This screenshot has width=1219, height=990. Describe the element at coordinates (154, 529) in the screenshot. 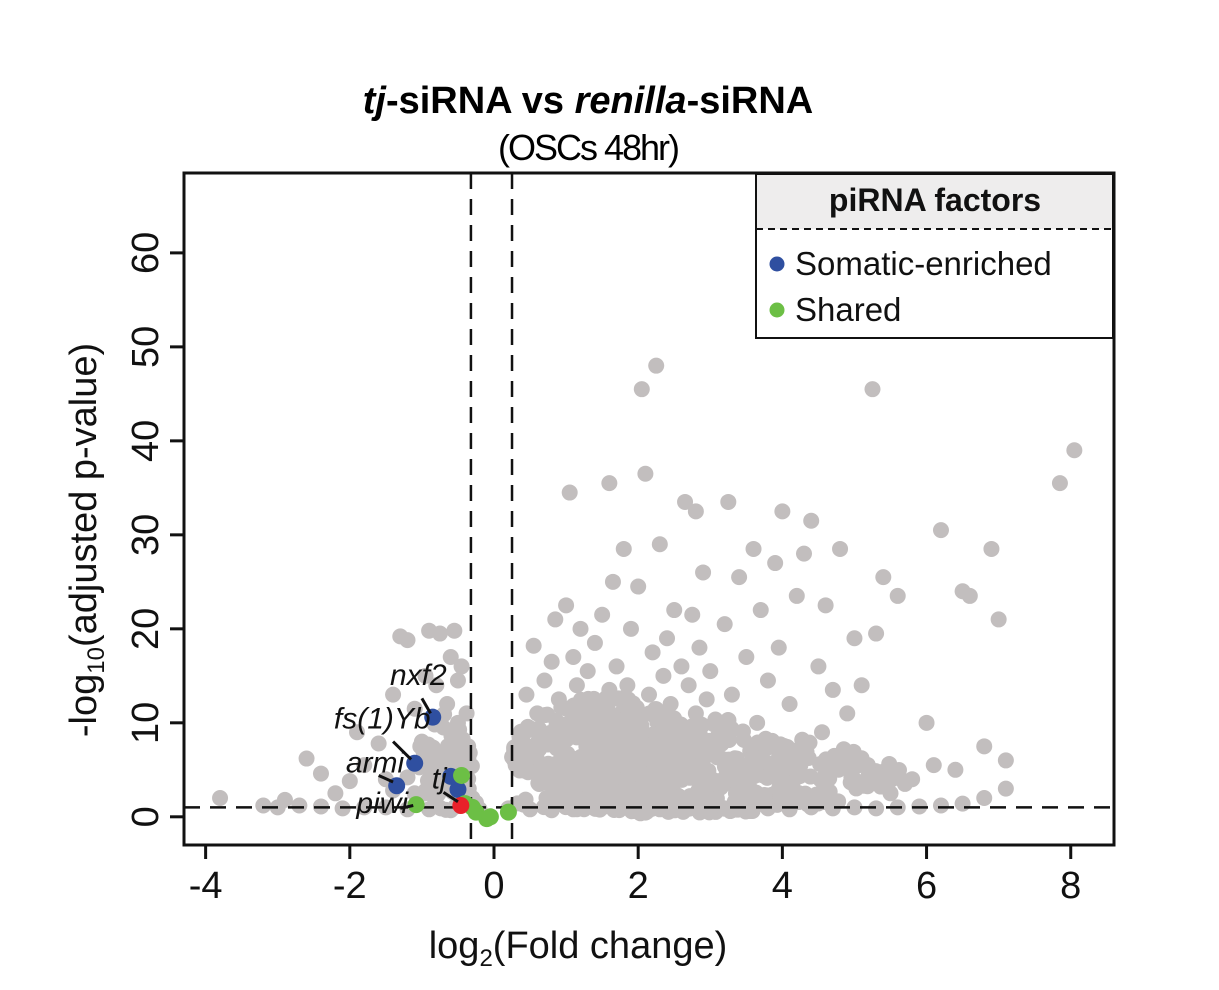

I see `y-axis: 0 10 20 30 40 50 60` at that location.